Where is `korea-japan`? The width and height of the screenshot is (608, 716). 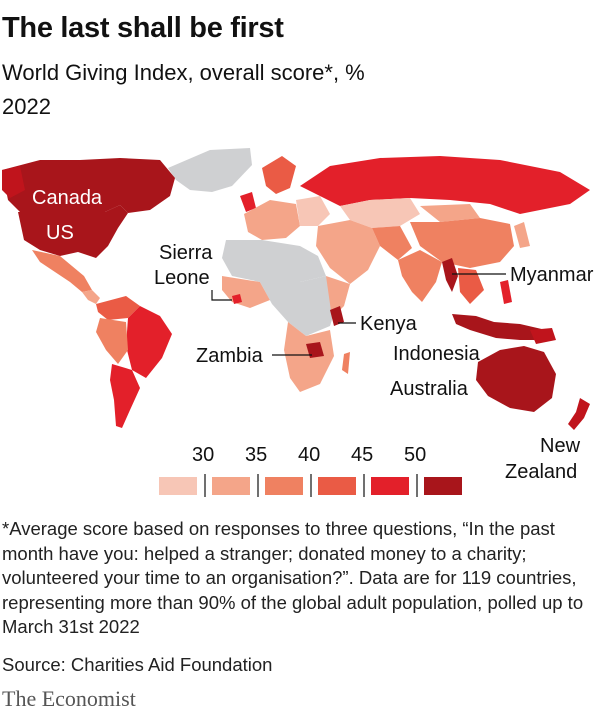 korea-japan is located at coordinates (522, 235).